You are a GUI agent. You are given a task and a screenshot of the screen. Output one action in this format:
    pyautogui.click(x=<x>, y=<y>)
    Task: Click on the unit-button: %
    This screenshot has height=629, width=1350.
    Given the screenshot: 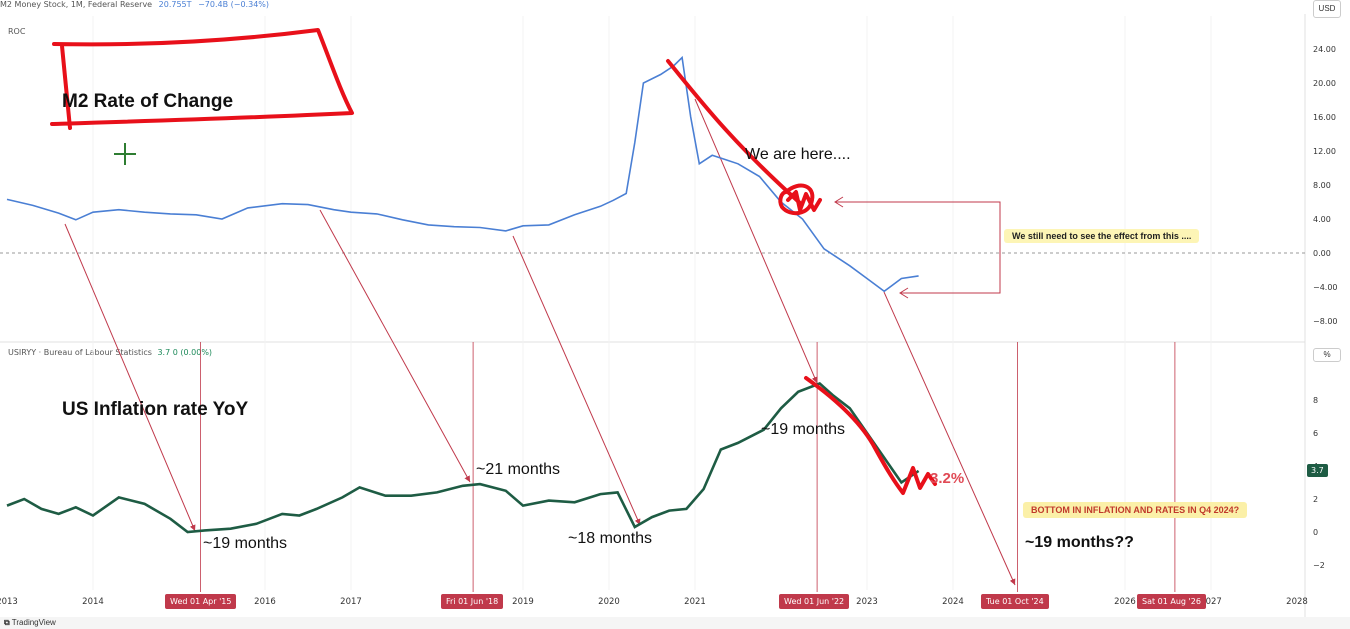 What is the action you would take?
    pyautogui.click(x=1327, y=355)
    